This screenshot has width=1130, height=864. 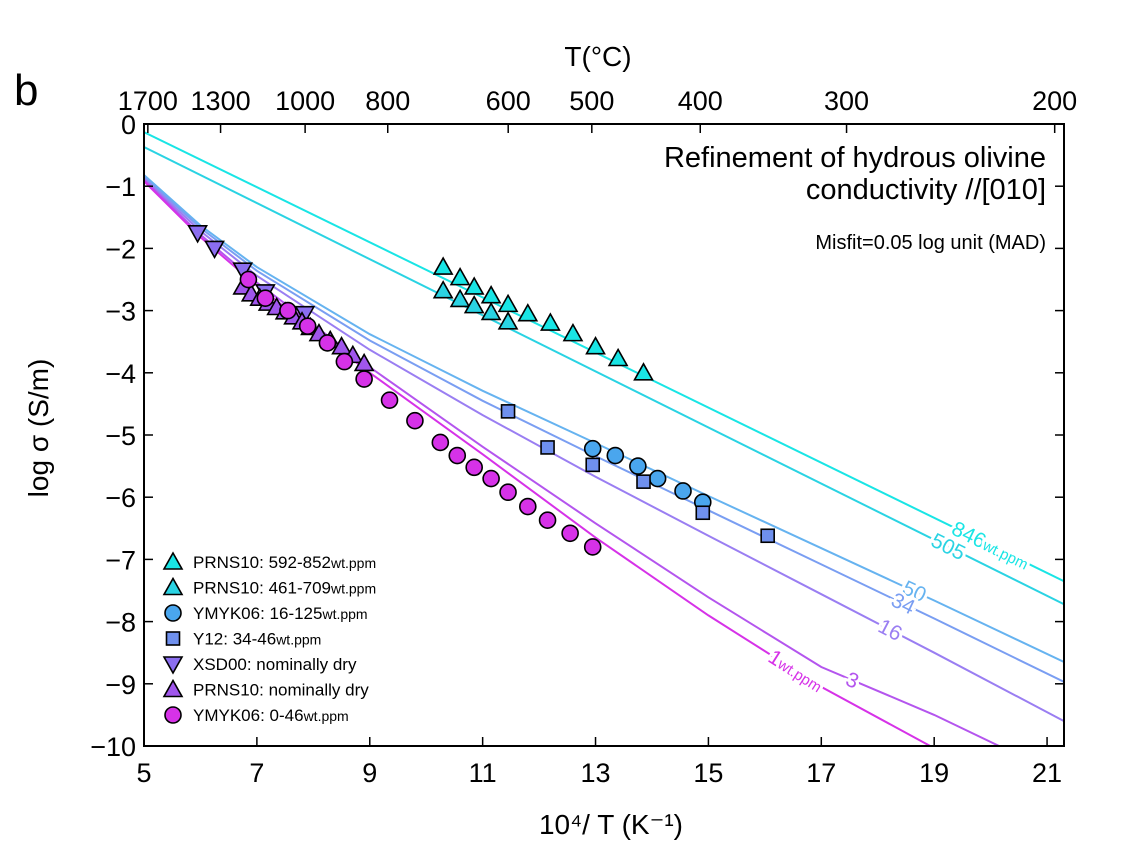 I want to click on top-tick-label: 1700, so click(x=148, y=101).